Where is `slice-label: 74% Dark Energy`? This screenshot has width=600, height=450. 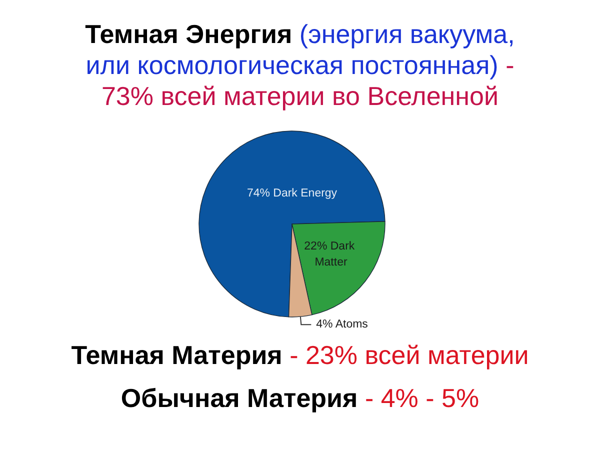 slice-label: 74% Dark Energy is located at coordinates (292, 193).